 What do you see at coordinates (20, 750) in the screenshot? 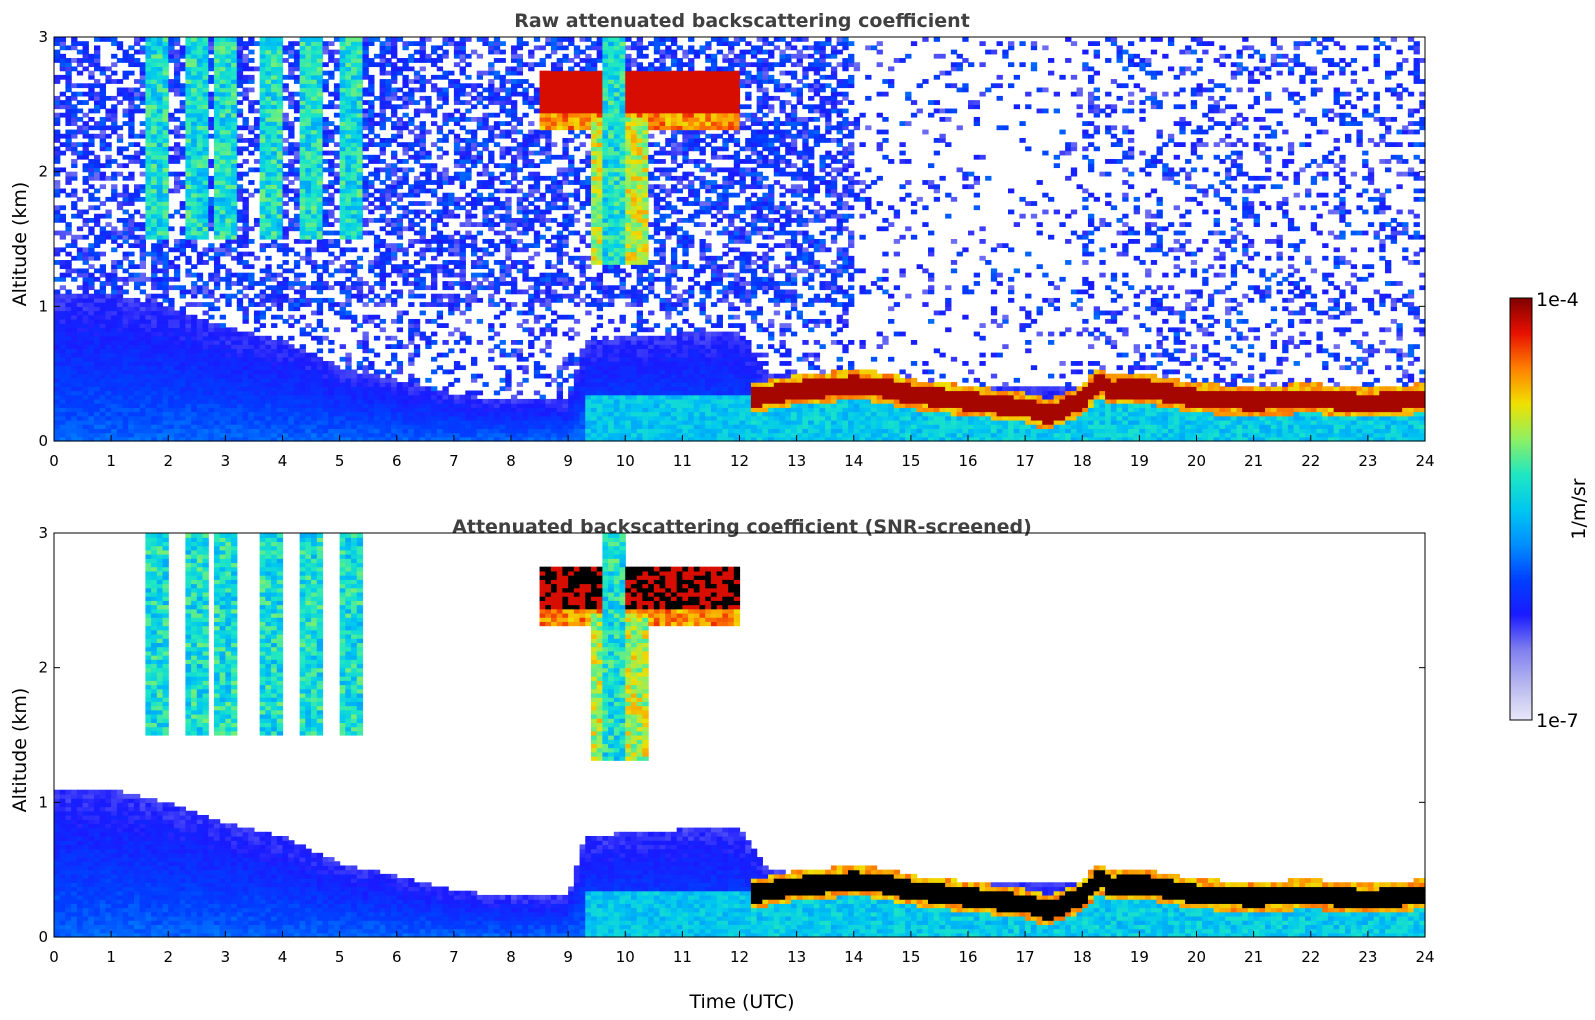
I see `y-axis-label-screened: Altitude (km)` at bounding box center [20, 750].